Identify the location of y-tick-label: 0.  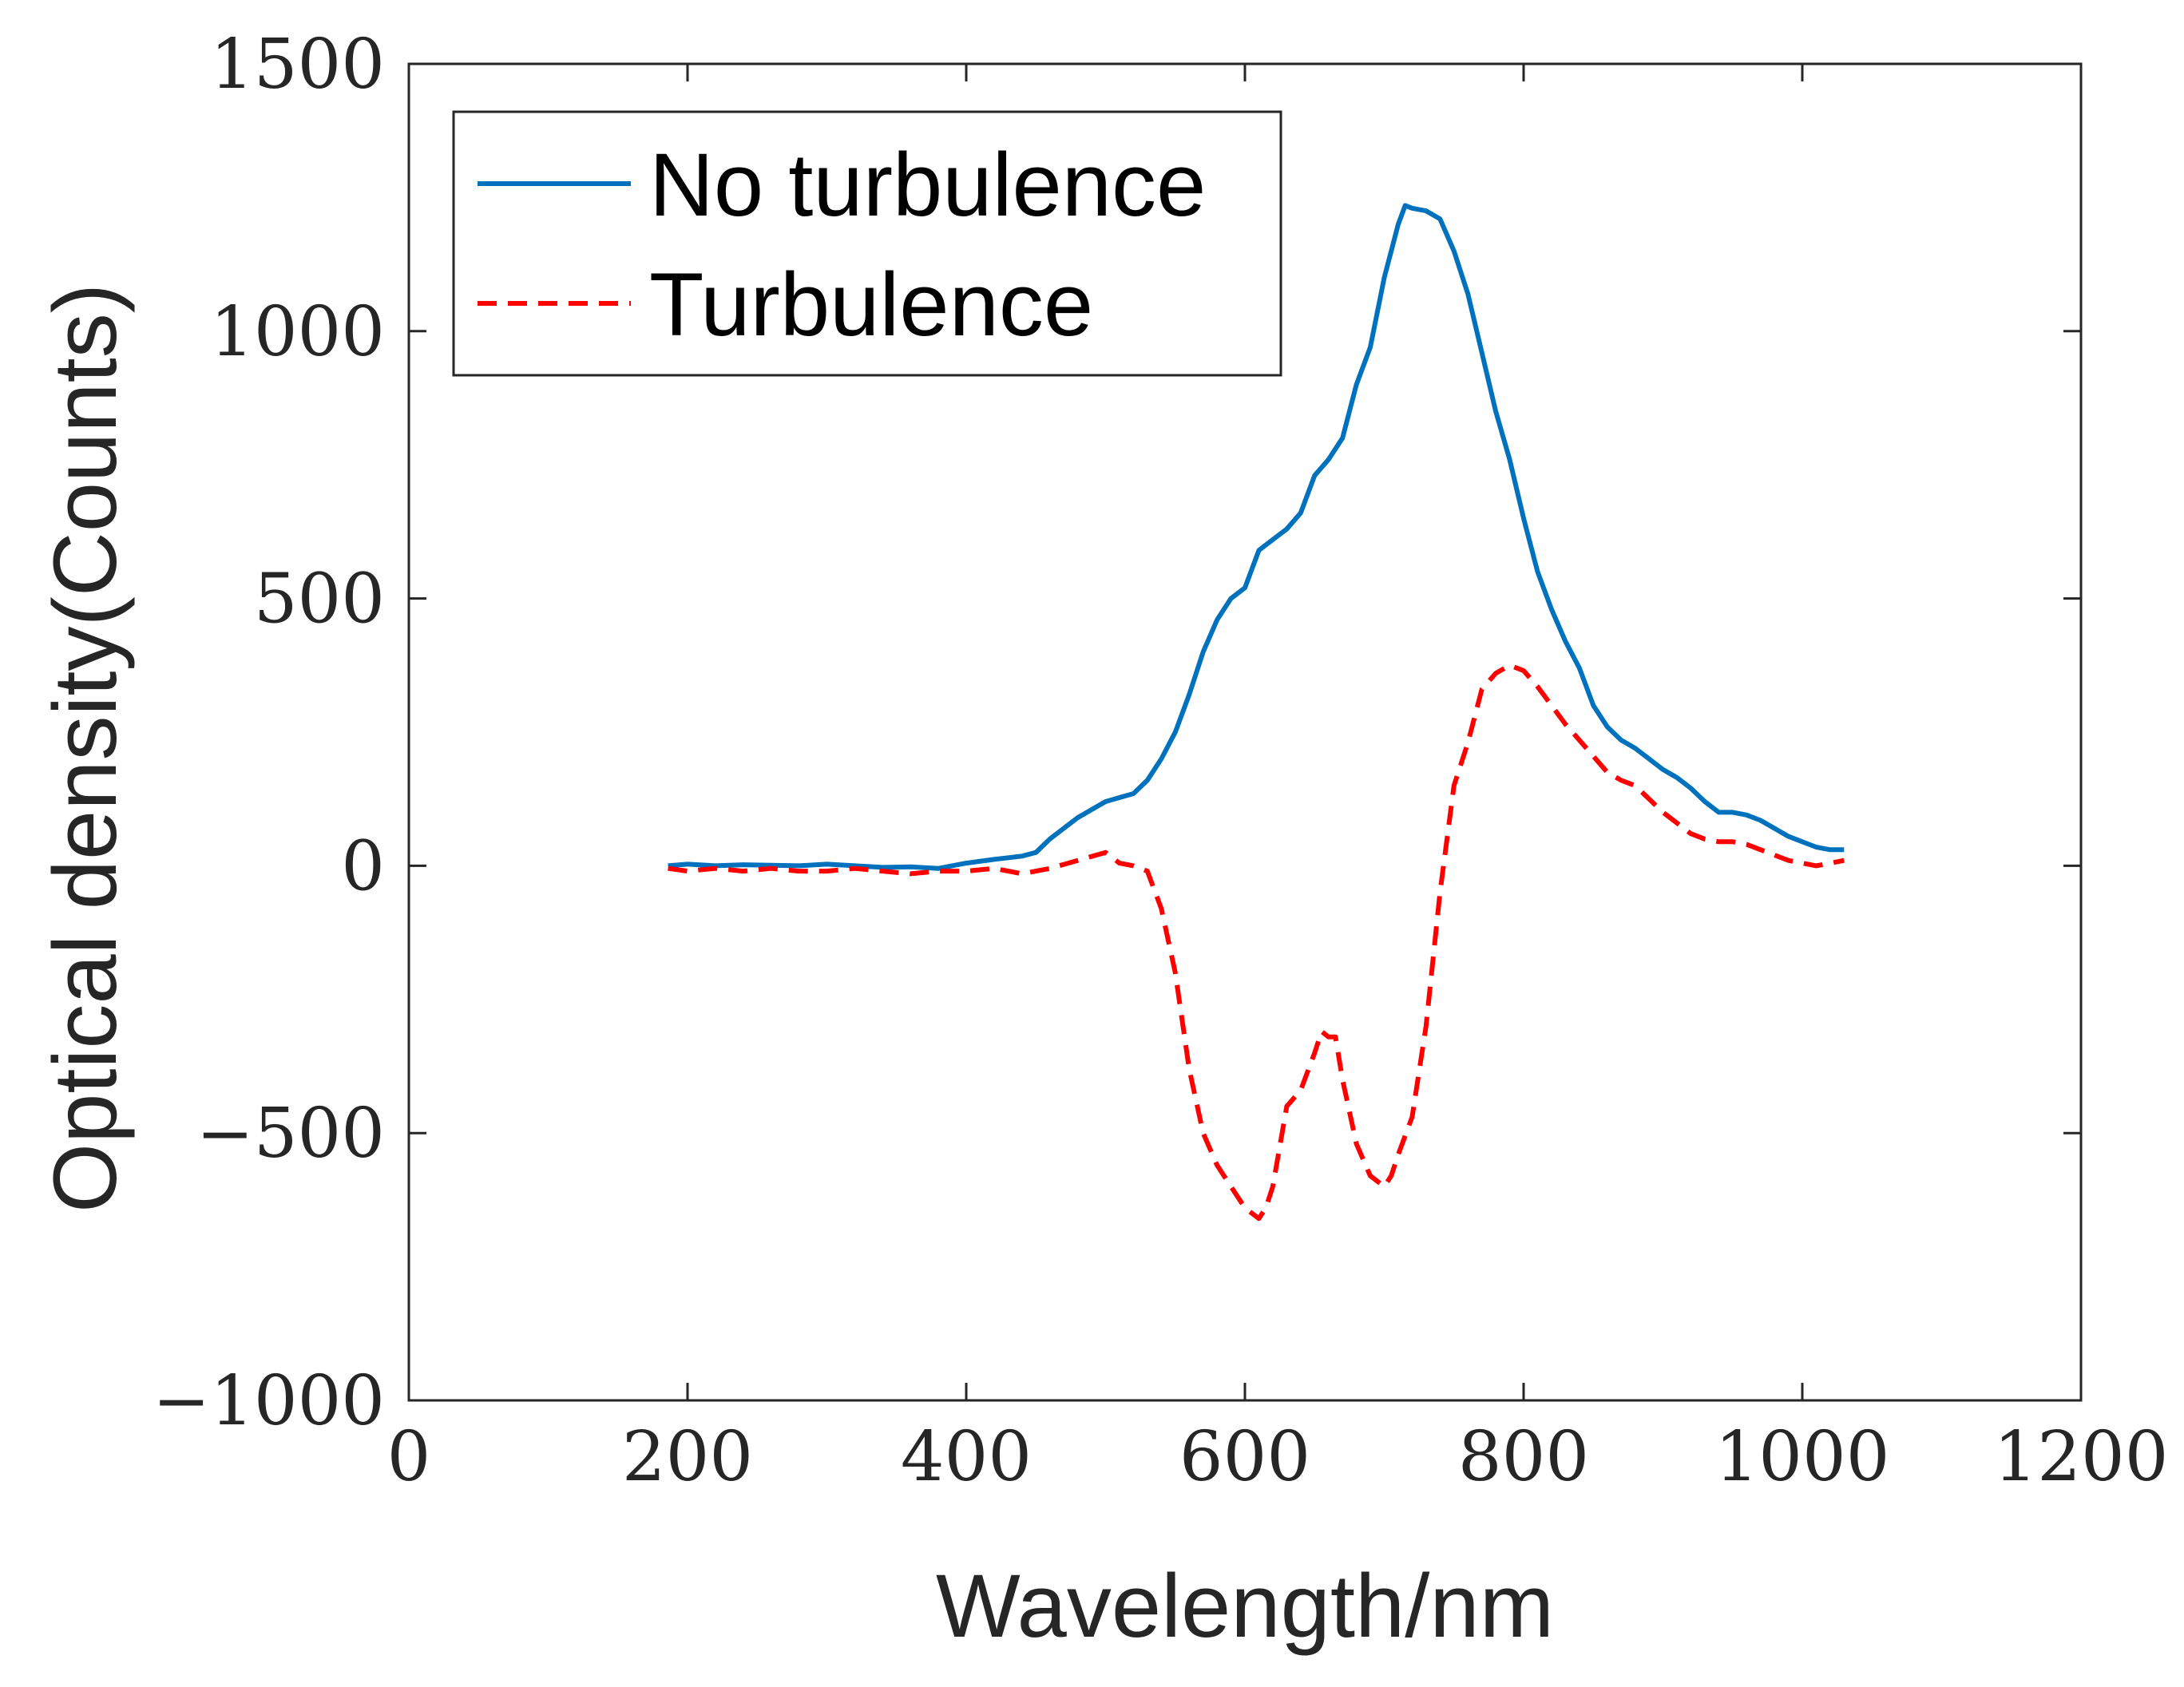
(363, 866).